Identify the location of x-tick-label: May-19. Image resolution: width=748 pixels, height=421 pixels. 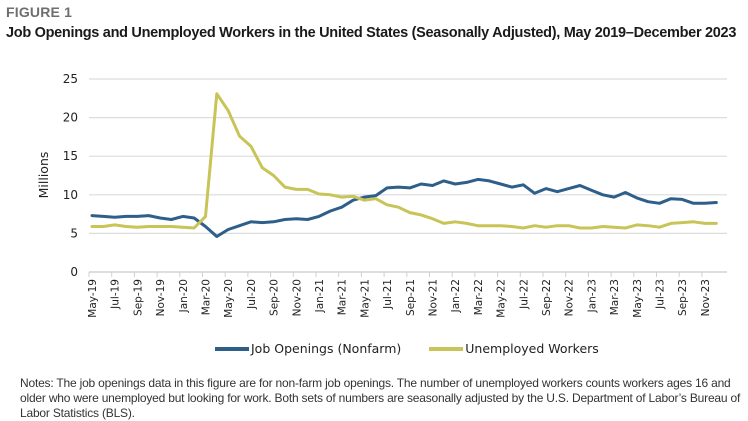
(93, 298).